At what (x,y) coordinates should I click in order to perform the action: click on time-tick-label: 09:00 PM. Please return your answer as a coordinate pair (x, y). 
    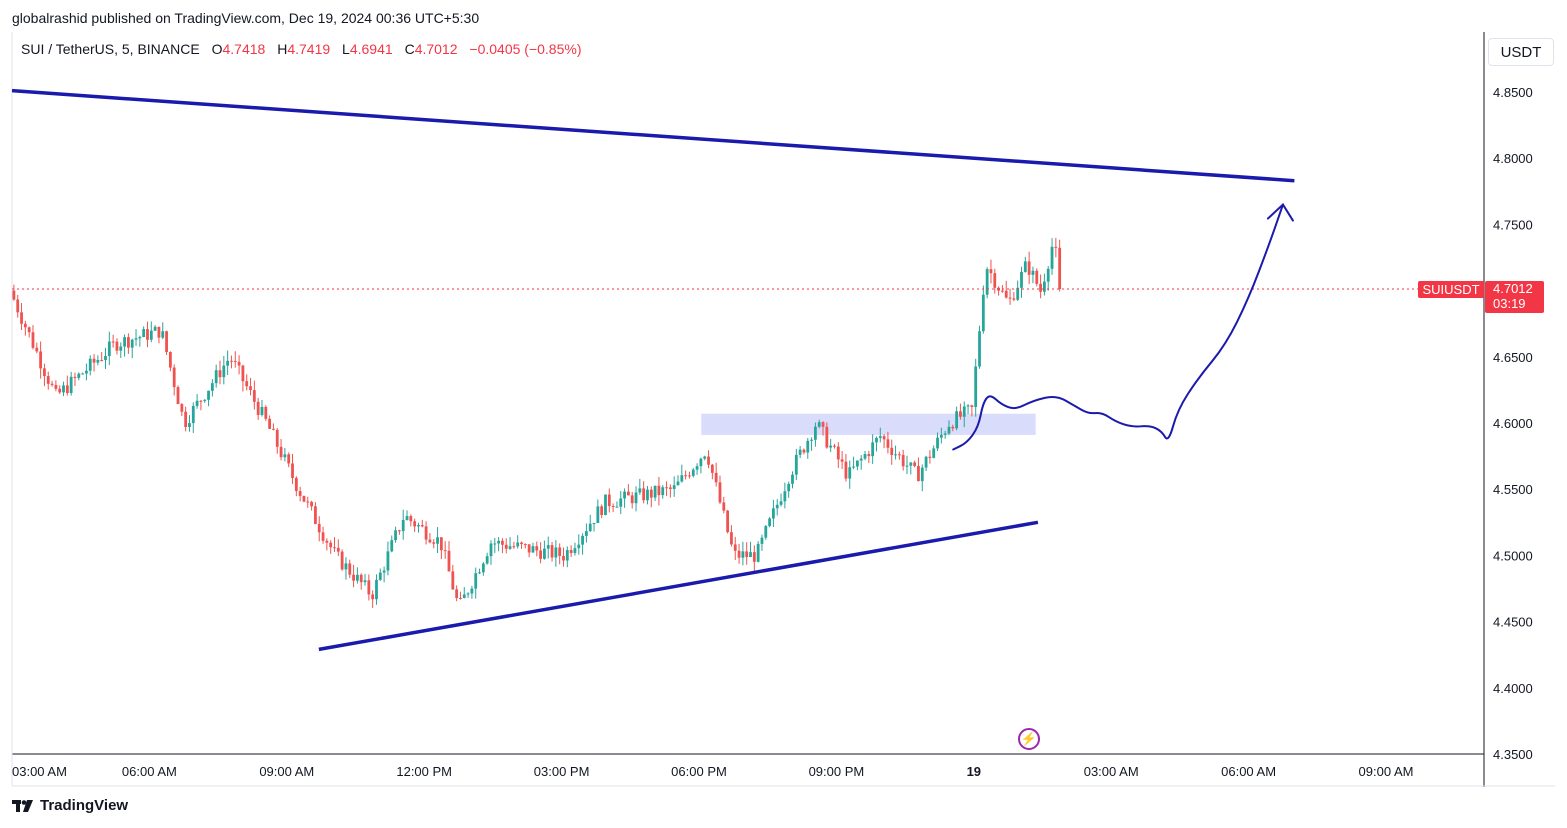
    Looking at the image, I should click on (837, 771).